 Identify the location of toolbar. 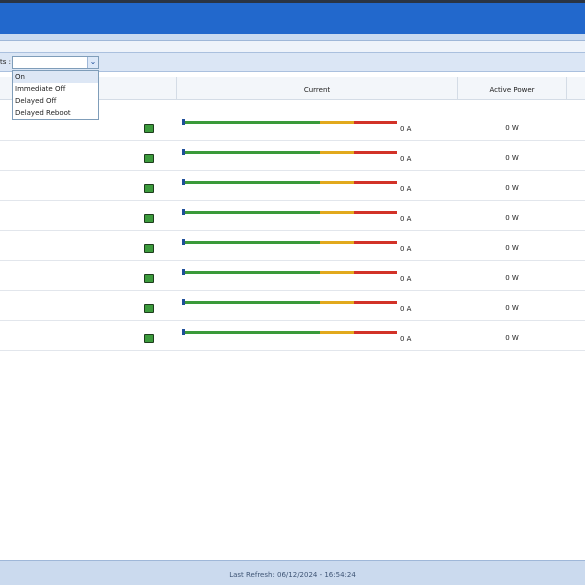
(292, 62).